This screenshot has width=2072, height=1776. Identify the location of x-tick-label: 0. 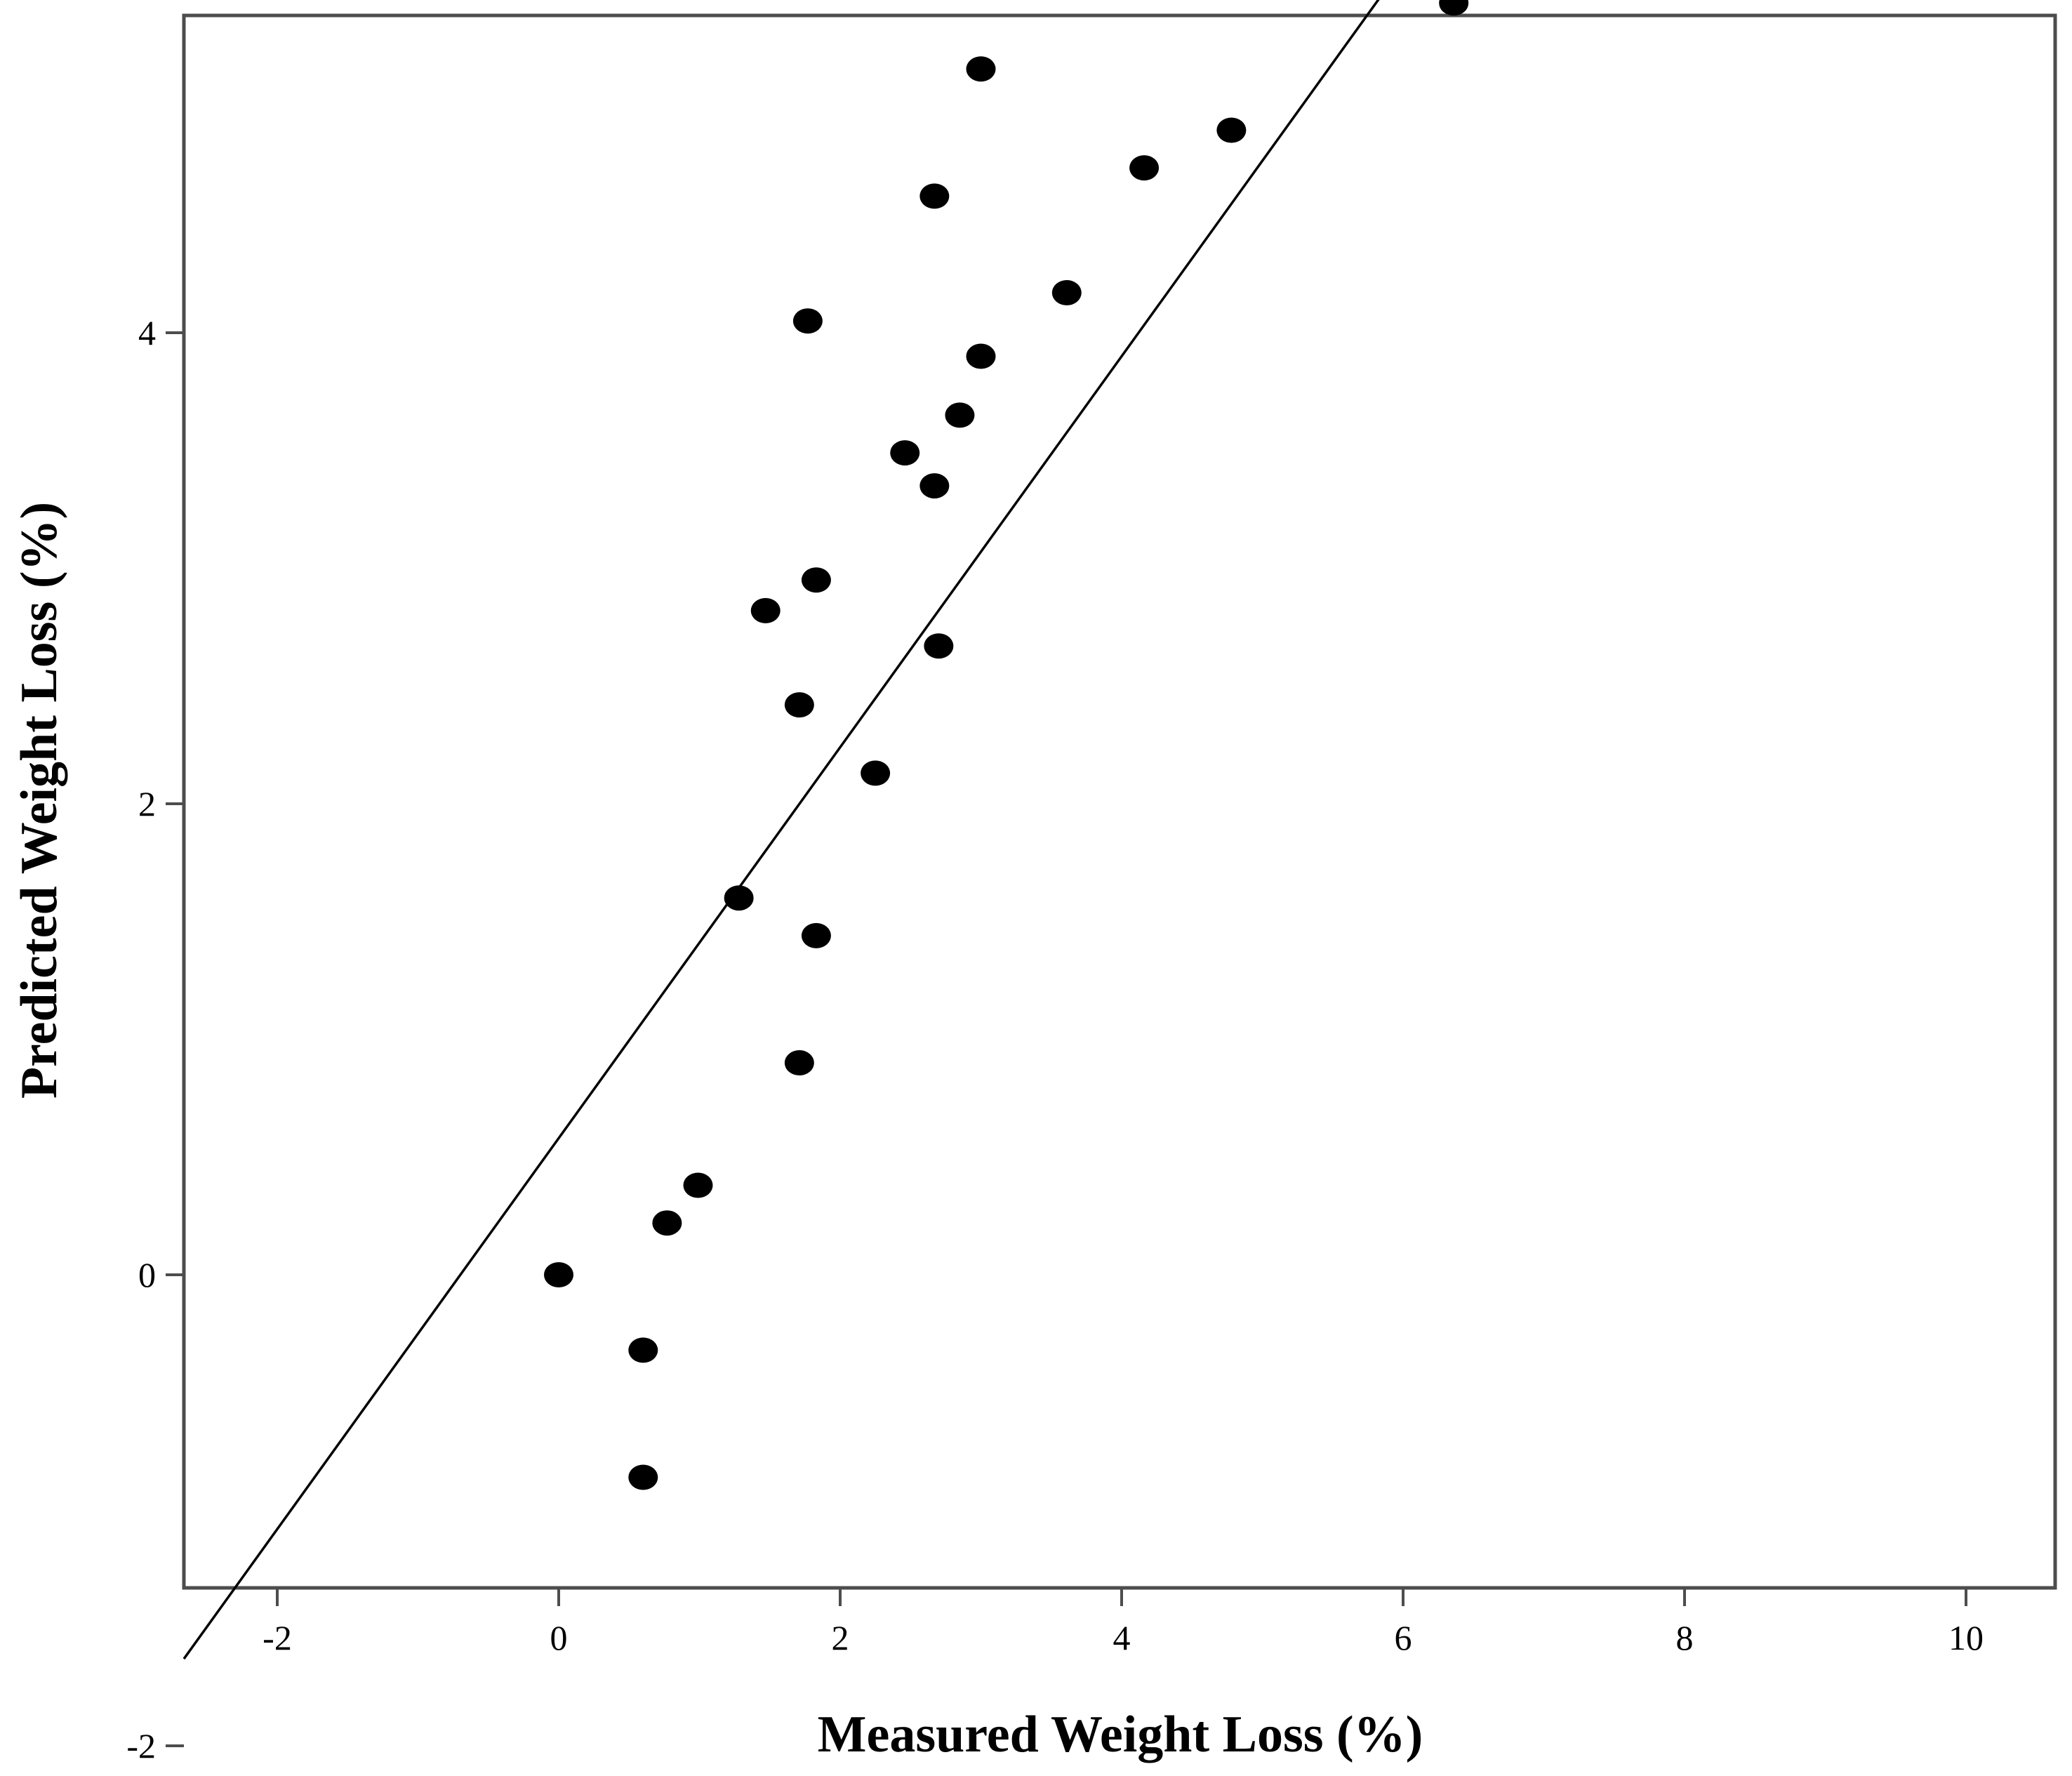
(559, 1637).